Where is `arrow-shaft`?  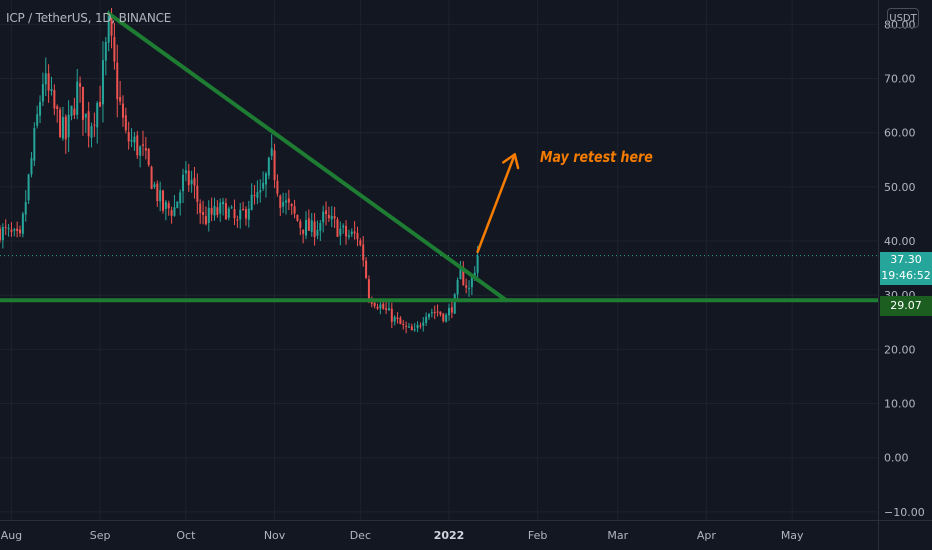
arrow-shaft is located at coordinates (496, 203).